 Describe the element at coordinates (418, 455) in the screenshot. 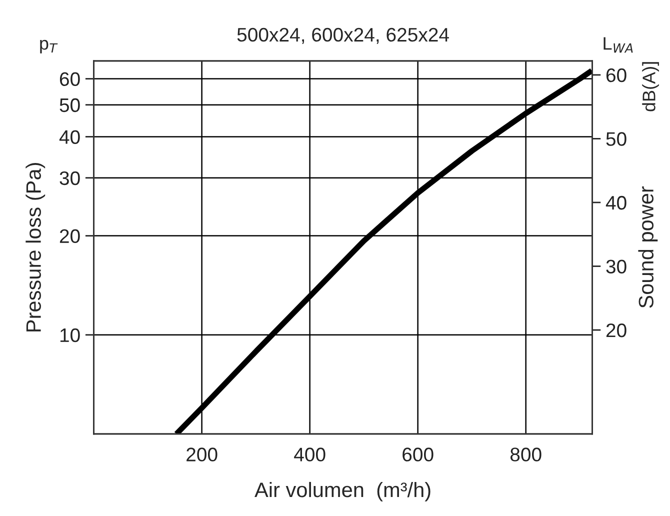

I see `x-tick-label: 600` at that location.